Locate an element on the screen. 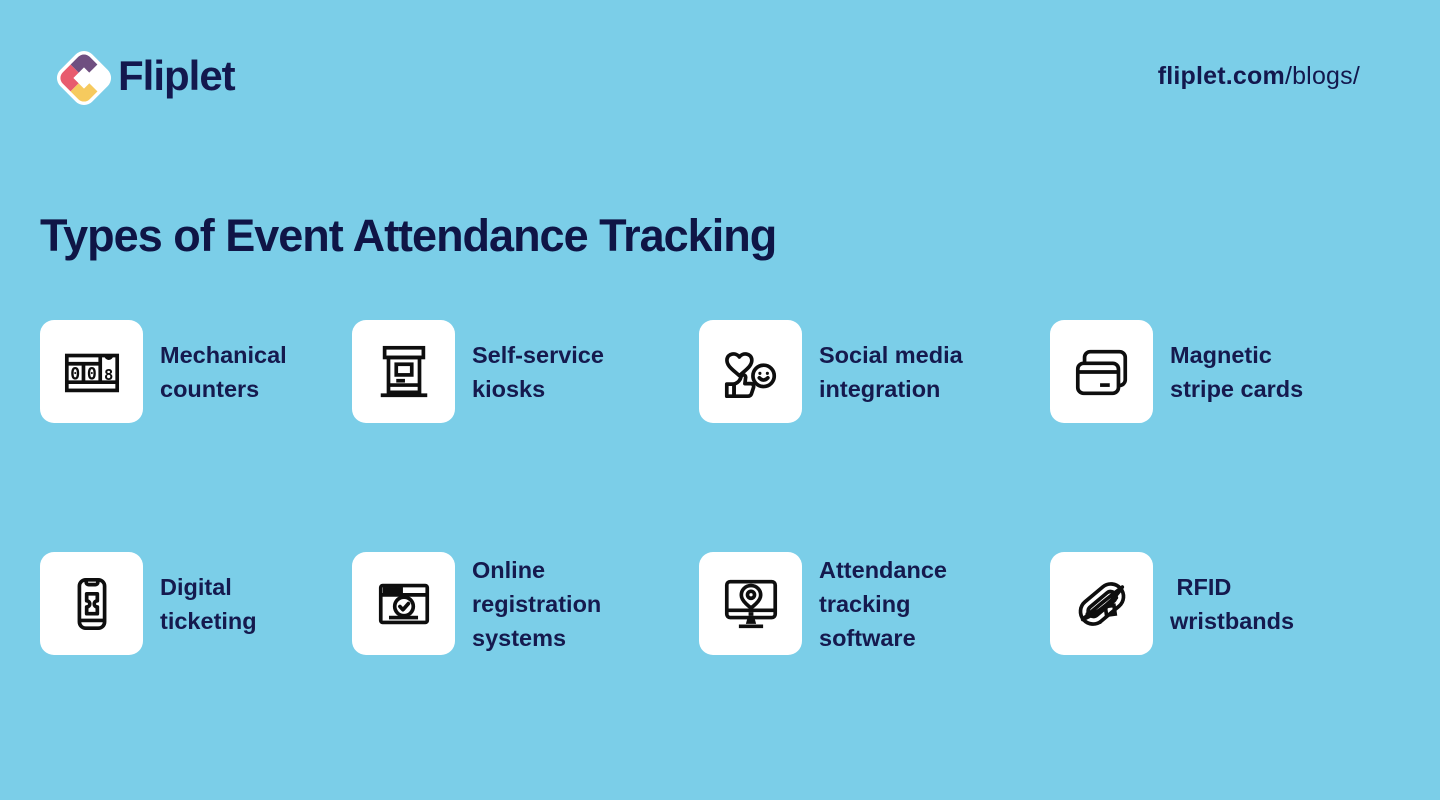 Image resolution: width=1440 pixels, height=800 pixels. item-label: RFID wristbands is located at coordinates (1232, 603).